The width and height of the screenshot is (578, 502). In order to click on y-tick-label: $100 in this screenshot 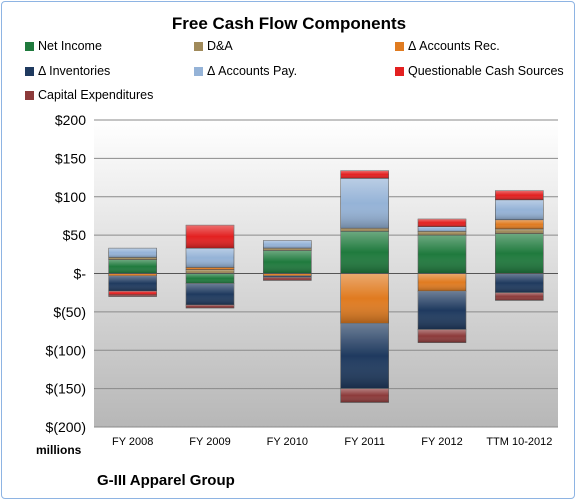, I will do `click(70, 197)`.